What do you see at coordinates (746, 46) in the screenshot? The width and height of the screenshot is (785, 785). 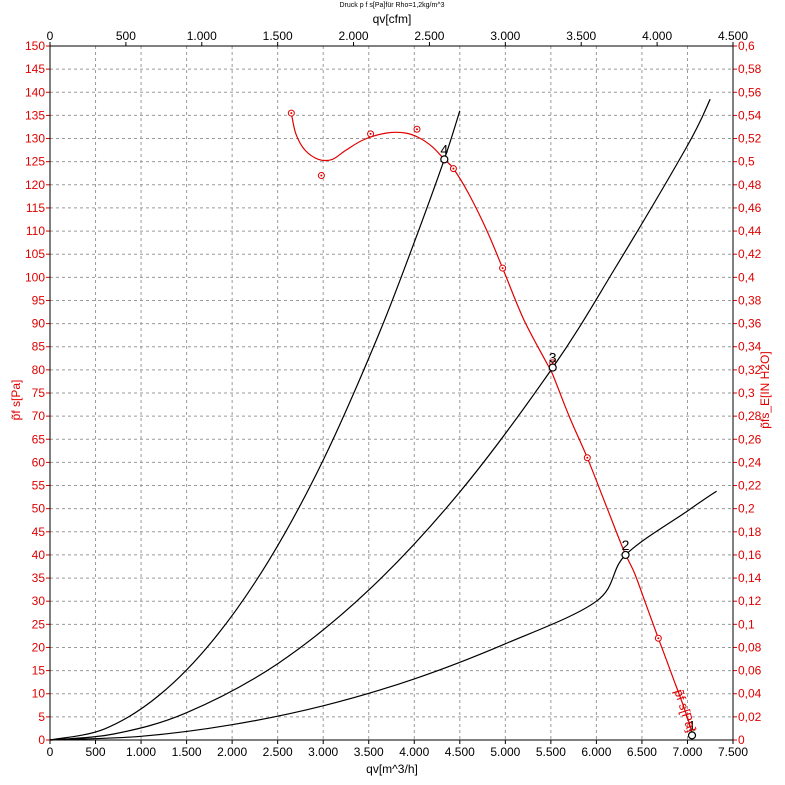 I see `y2-tick-label: 0,6` at bounding box center [746, 46].